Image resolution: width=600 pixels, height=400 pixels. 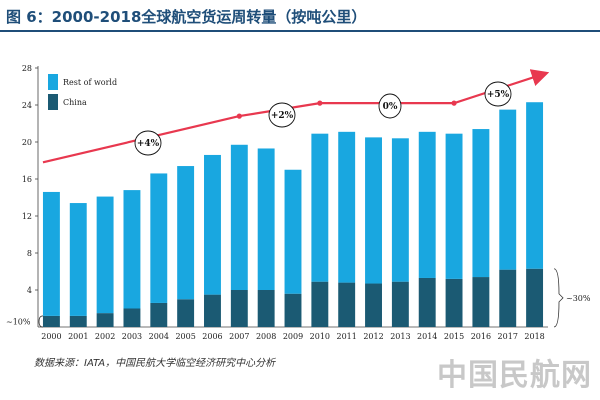 What do you see at coordinates (578, 298) in the screenshot?
I see `bracket-label-right: ~30%` at bounding box center [578, 298].